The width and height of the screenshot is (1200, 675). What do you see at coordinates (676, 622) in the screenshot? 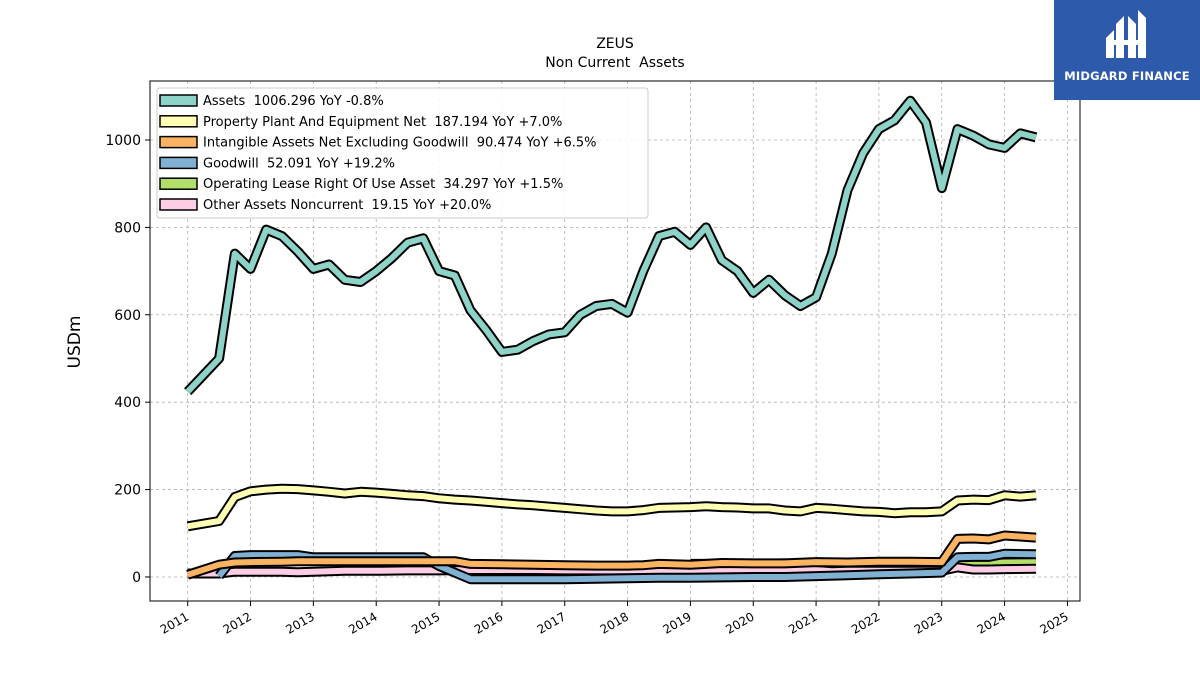
I see `x-tick-label: 2019` at bounding box center [676, 622].